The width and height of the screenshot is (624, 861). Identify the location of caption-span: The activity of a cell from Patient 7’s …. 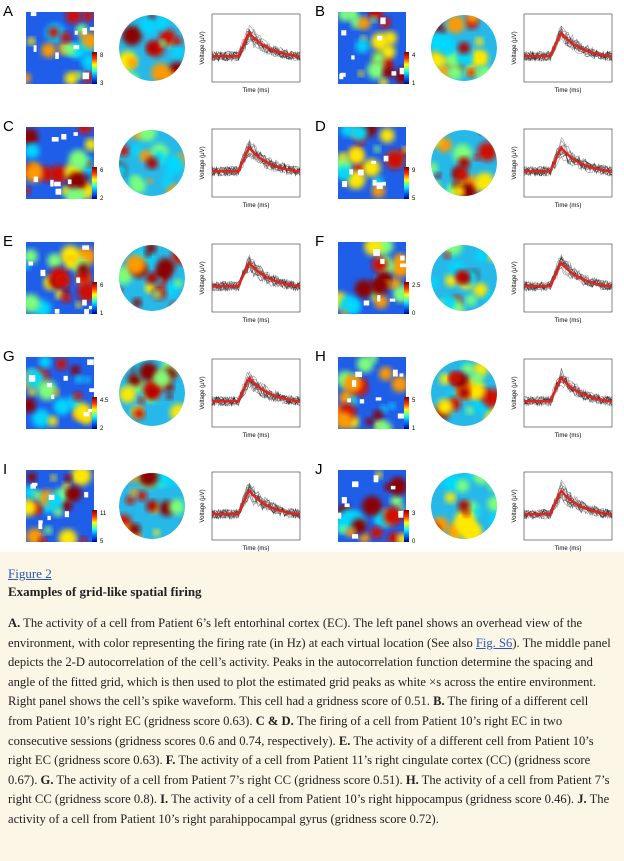
(309, 789).